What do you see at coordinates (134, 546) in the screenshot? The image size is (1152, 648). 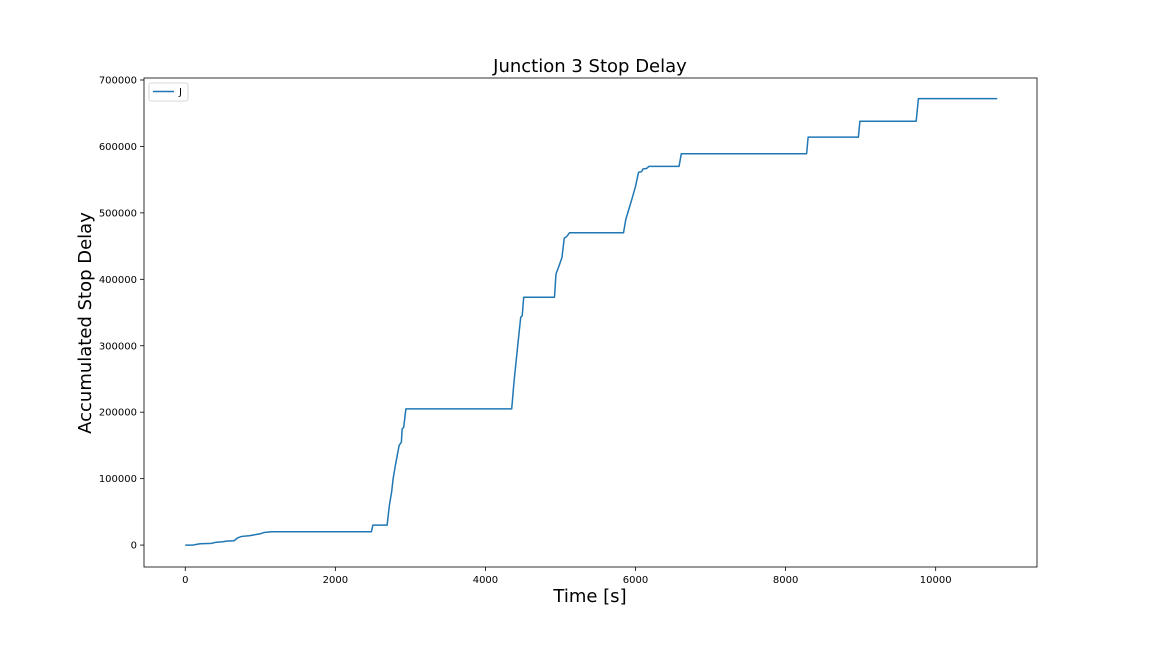 I see `y-tick-label: 0` at bounding box center [134, 546].